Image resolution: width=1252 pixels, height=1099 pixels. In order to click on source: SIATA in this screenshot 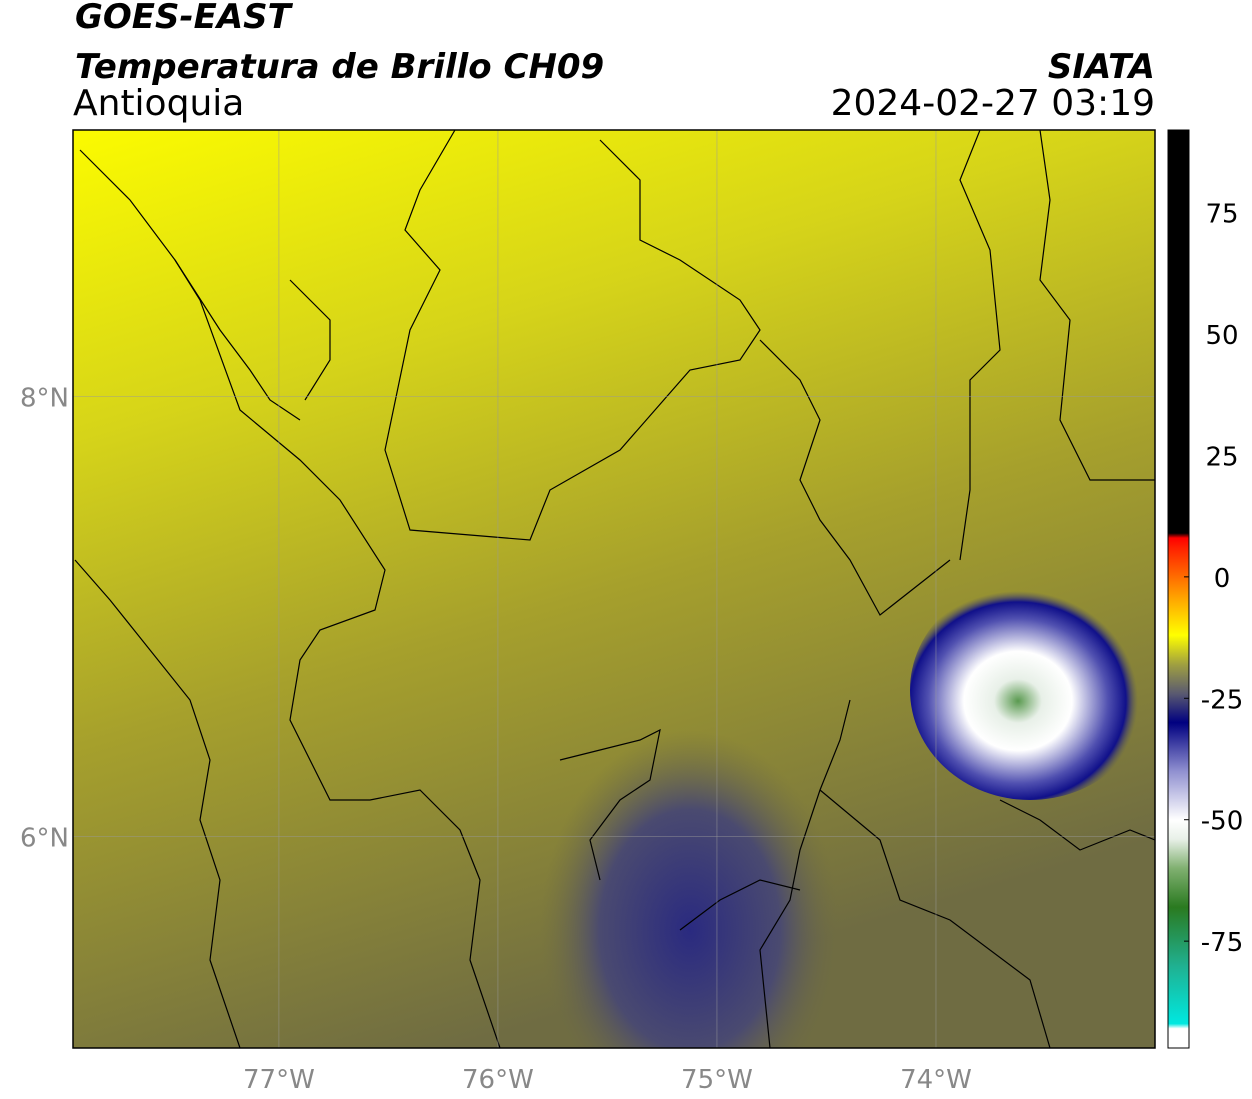, I will do `click(1101, 67)`.